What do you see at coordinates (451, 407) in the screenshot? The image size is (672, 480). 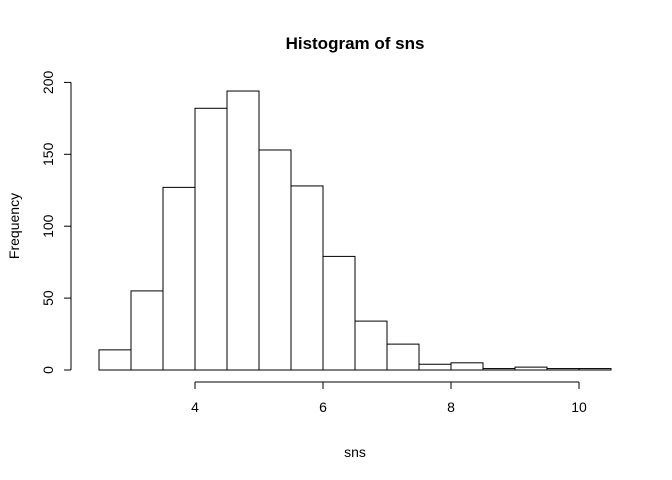 I see `x-tick-label: 8` at bounding box center [451, 407].